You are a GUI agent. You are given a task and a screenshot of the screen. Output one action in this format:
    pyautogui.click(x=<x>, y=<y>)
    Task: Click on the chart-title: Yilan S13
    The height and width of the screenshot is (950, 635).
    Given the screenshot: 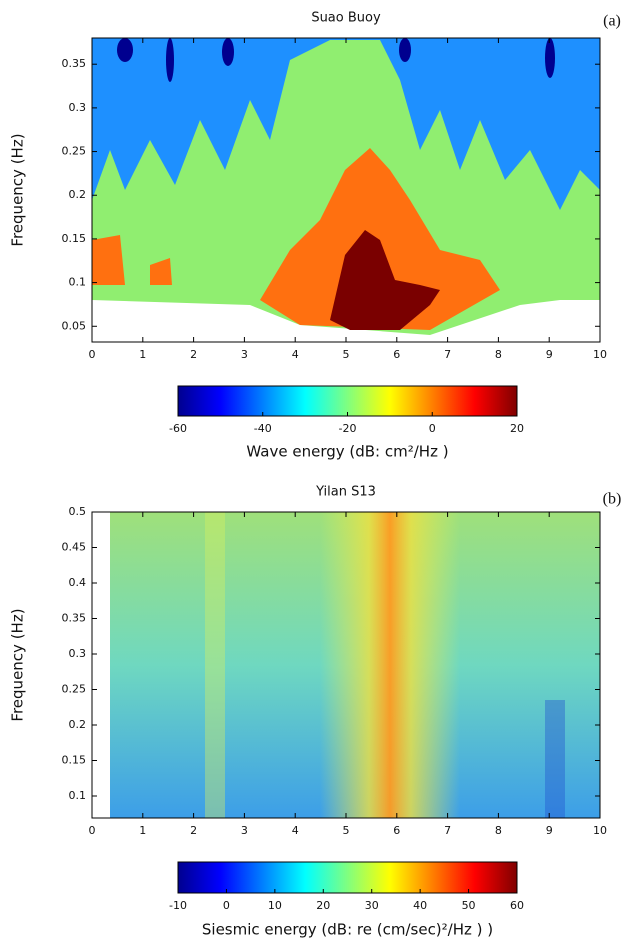 What is the action you would take?
    pyautogui.click(x=345, y=492)
    